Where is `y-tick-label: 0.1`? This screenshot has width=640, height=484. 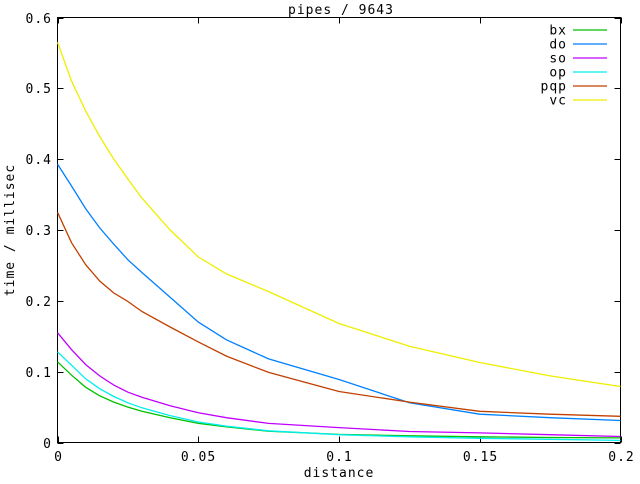
y-tick-label: 0.1 is located at coordinates (39, 373).